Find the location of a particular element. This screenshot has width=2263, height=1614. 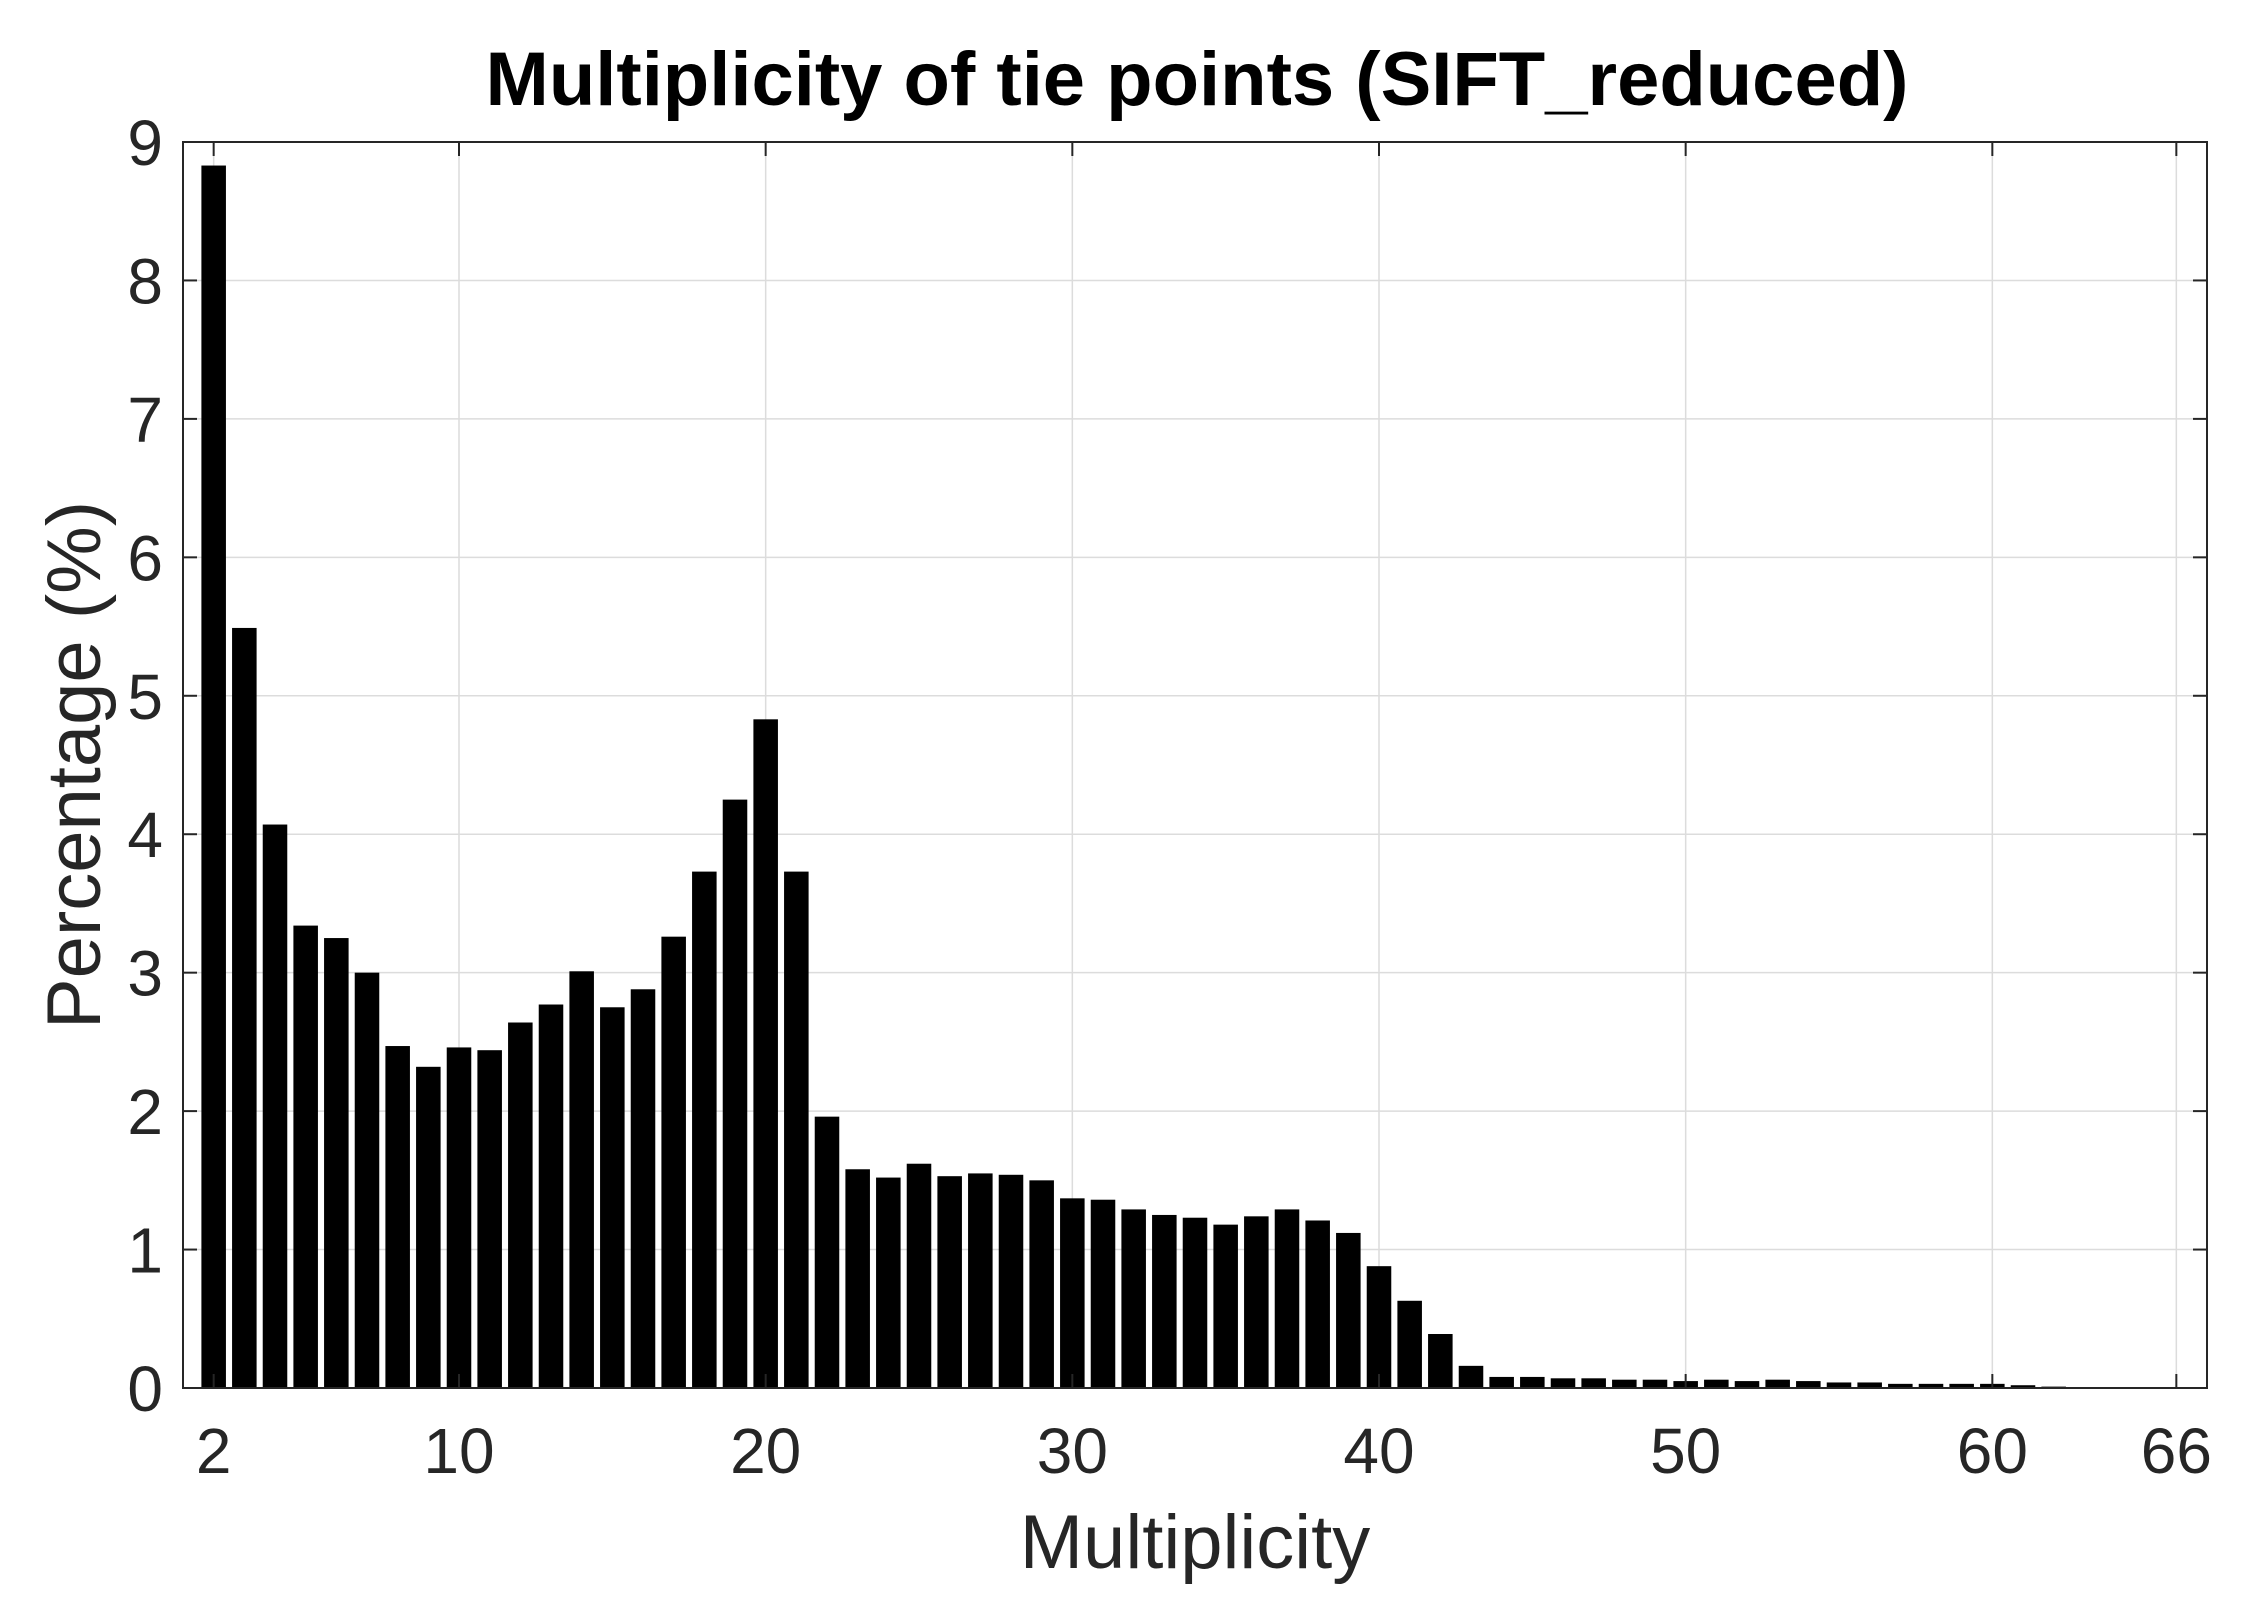

x-tick-label: 30 is located at coordinates (1072, 1451).